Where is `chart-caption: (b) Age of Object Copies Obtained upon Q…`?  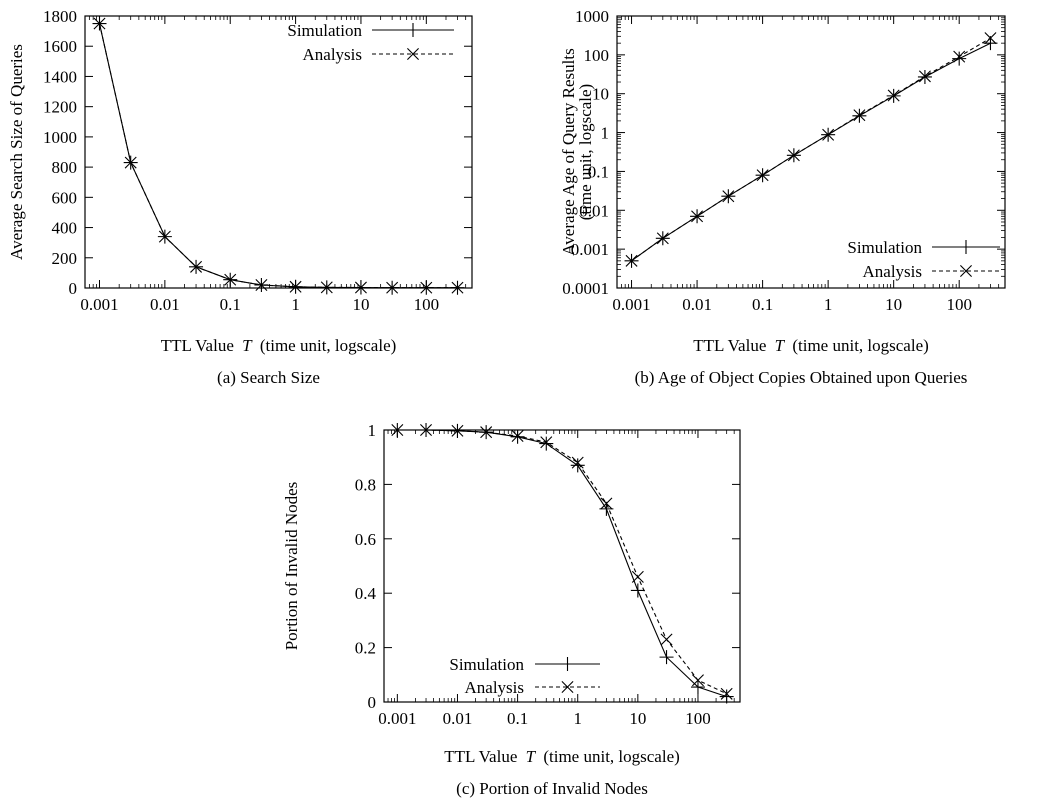
chart-caption: (b) Age of Object Copies Obtained upon Q… is located at coordinates (801, 377).